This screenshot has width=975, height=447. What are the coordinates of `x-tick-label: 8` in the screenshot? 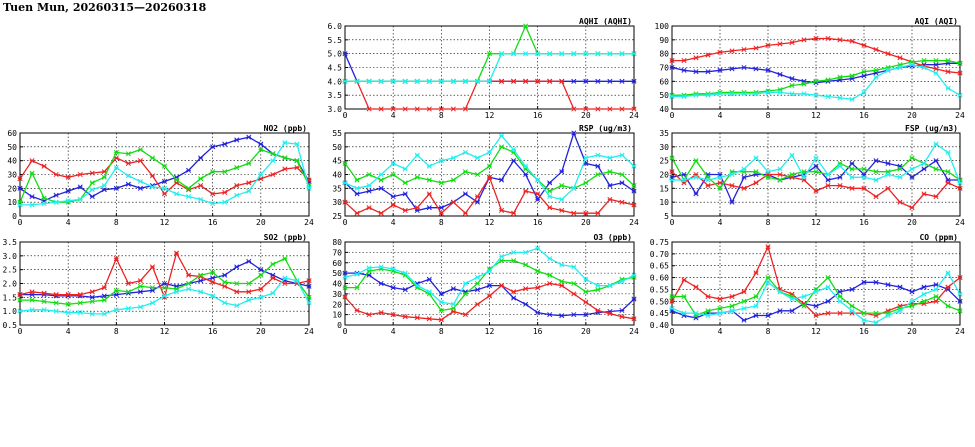 It's located at (768, 115).